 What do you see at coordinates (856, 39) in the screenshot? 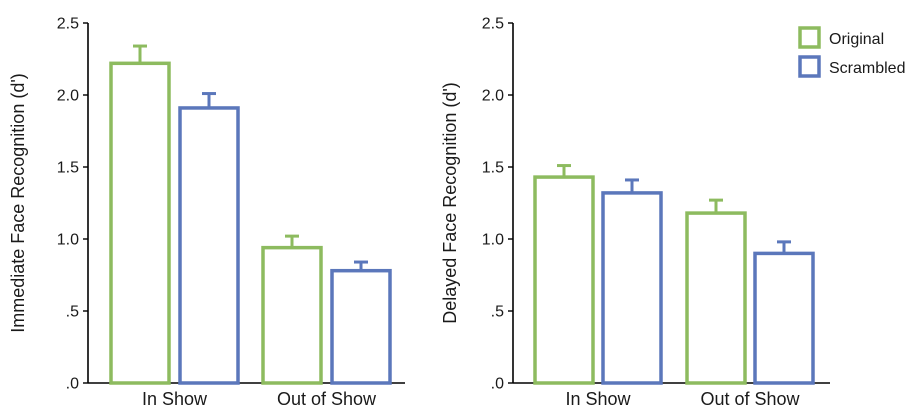
I see `legend-label: Original` at bounding box center [856, 39].